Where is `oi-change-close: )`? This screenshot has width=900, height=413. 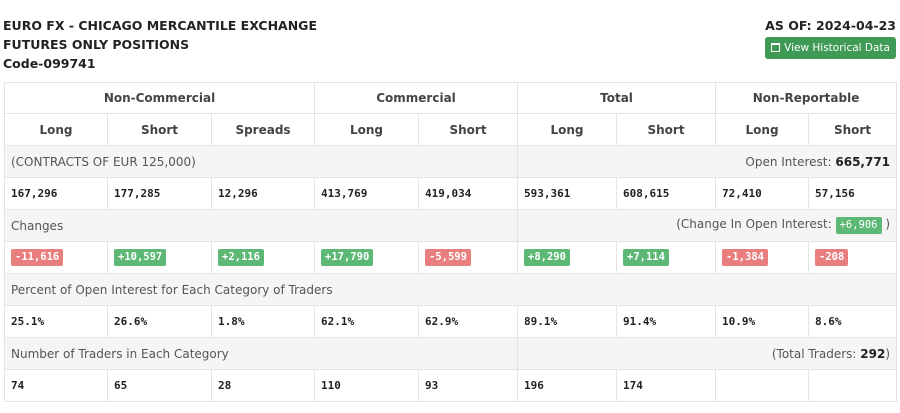
oi-change-close: ) is located at coordinates (888, 224).